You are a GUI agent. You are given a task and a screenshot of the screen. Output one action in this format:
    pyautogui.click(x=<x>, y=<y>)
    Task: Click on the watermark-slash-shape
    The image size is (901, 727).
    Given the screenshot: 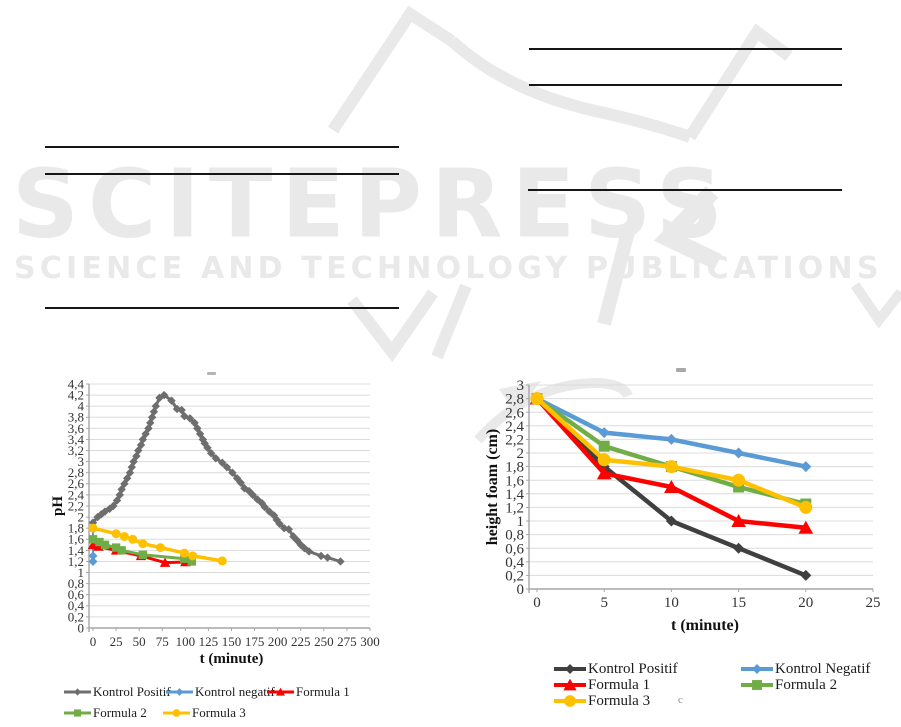 What is the action you would take?
    pyautogui.click(x=616, y=278)
    